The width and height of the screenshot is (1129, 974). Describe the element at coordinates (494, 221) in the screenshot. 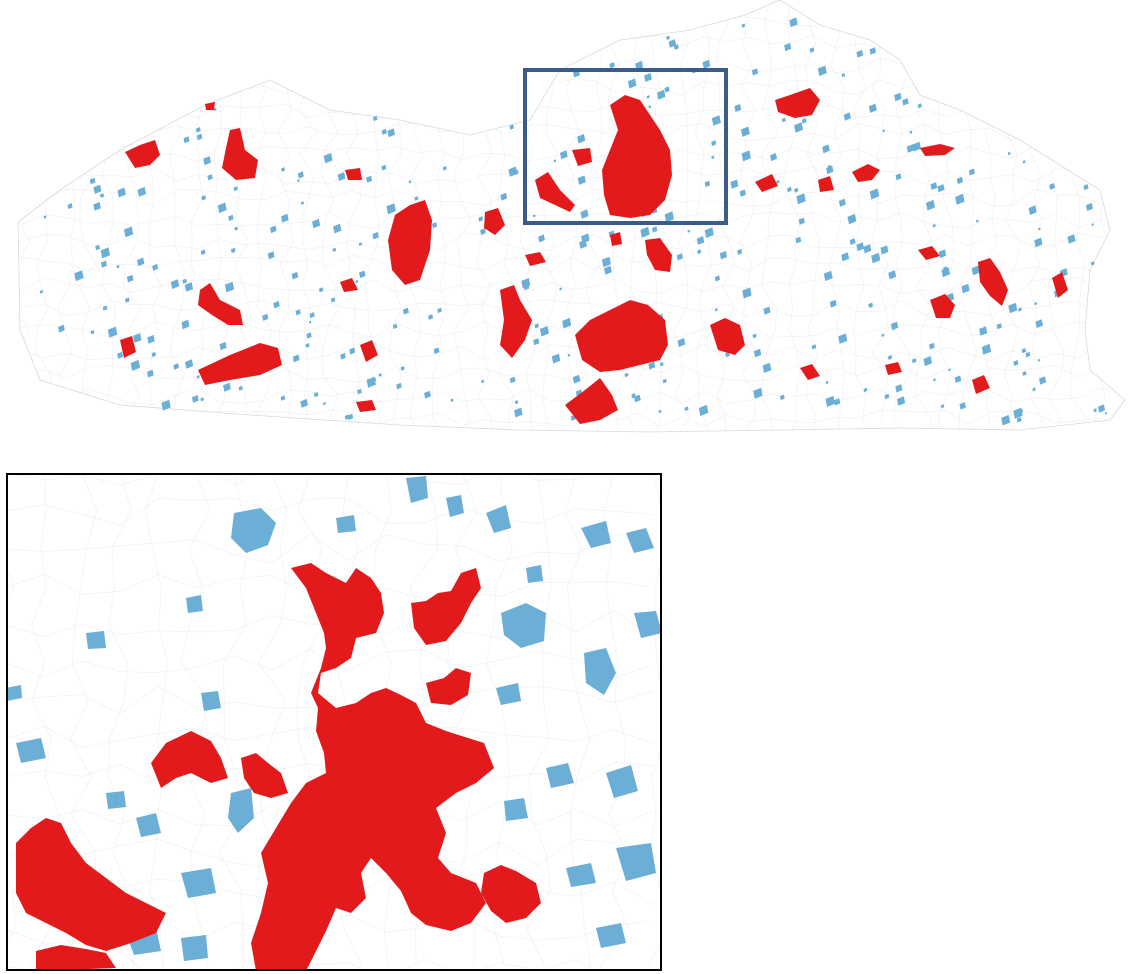

I see `urban-cluster-dendermonde` at that location.